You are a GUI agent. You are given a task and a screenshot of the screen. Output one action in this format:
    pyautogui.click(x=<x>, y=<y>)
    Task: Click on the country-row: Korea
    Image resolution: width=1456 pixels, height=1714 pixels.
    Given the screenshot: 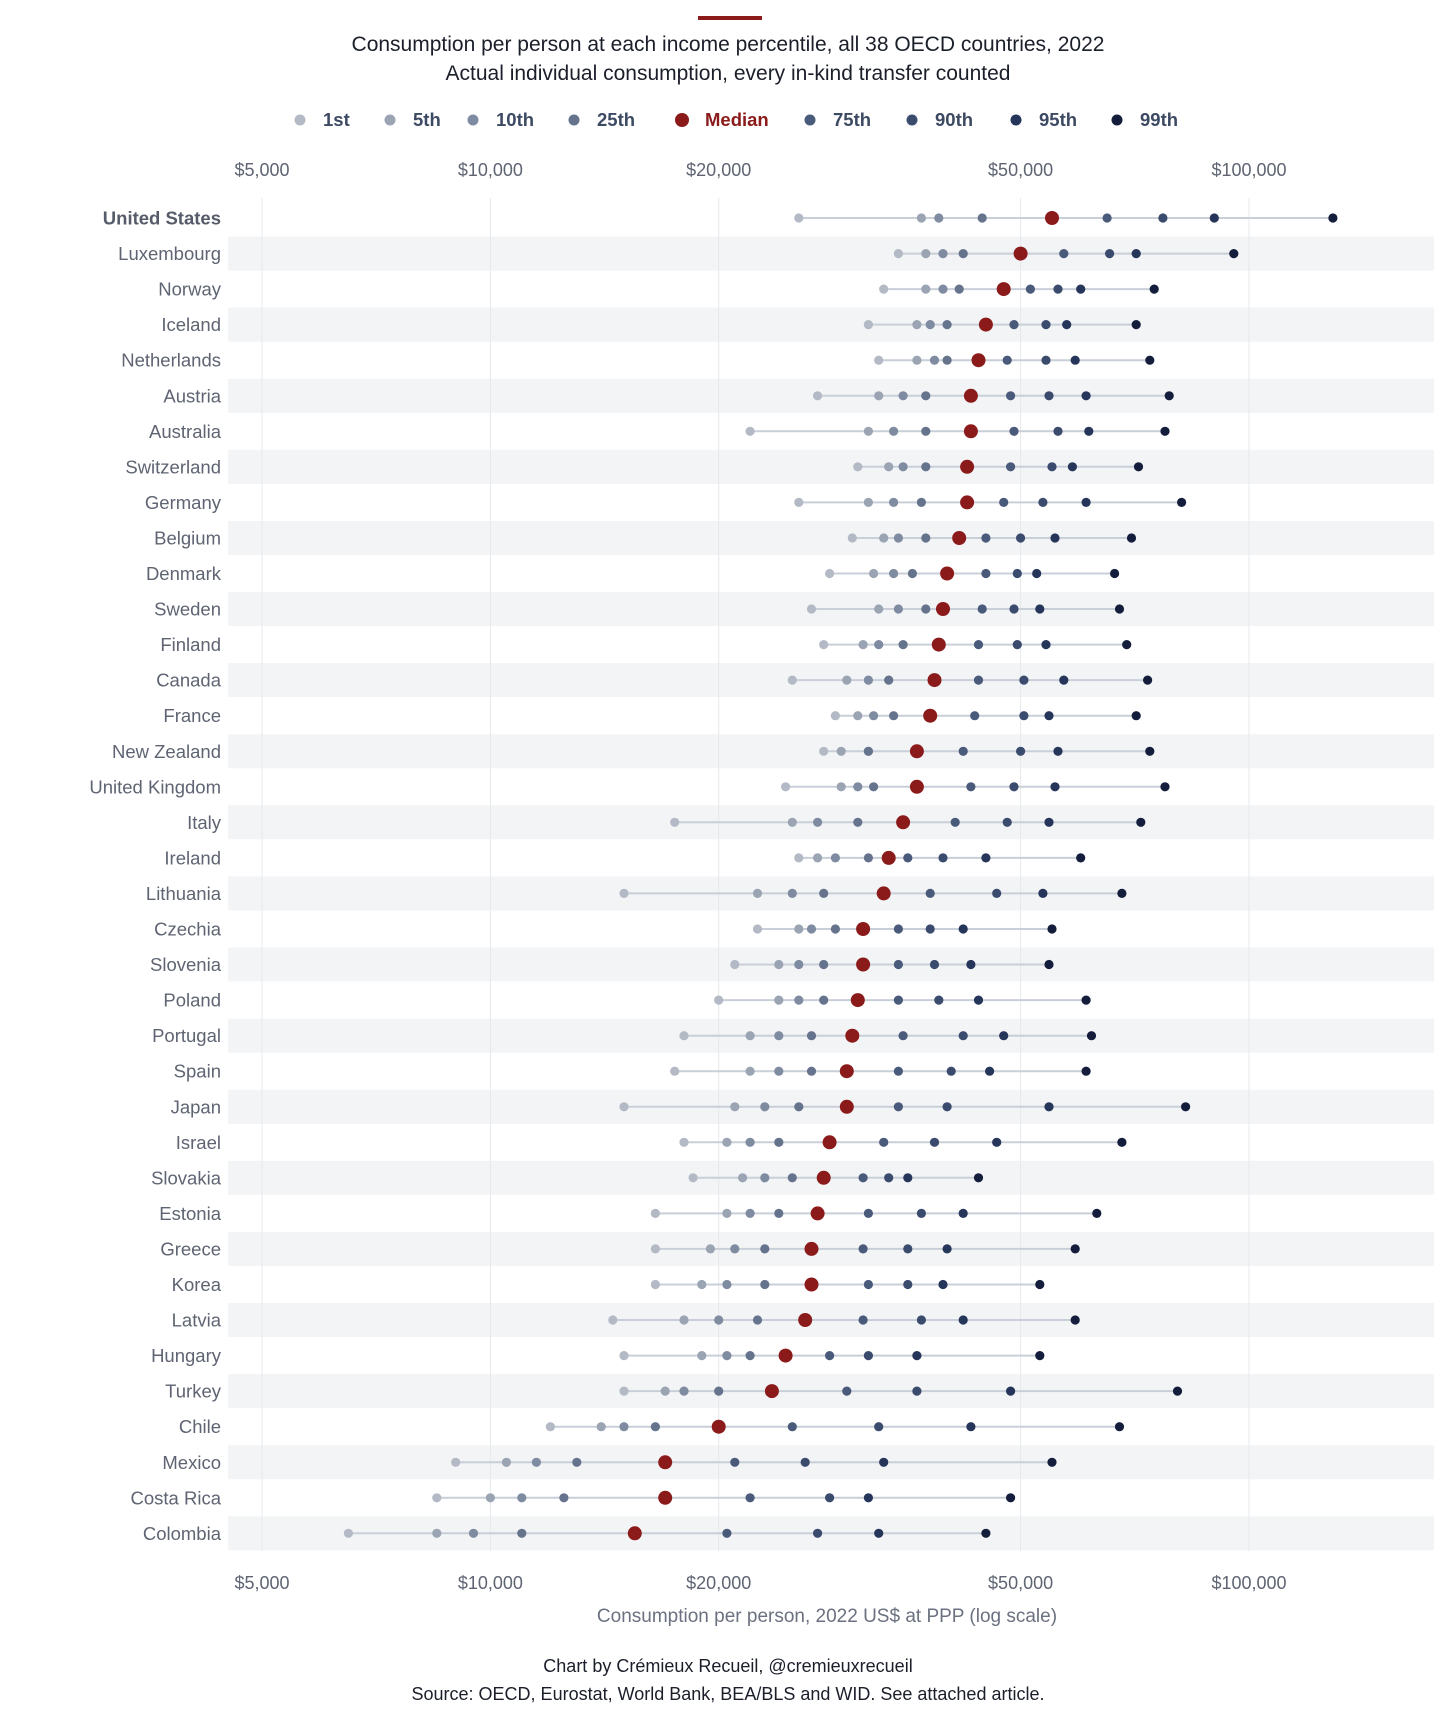 What is the action you would take?
    pyautogui.click(x=608, y=1284)
    